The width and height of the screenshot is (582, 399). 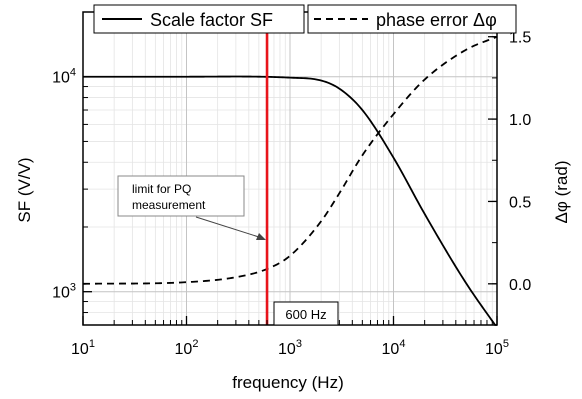 I want to click on y-right-tick-label: 0.0, so click(x=520, y=285).